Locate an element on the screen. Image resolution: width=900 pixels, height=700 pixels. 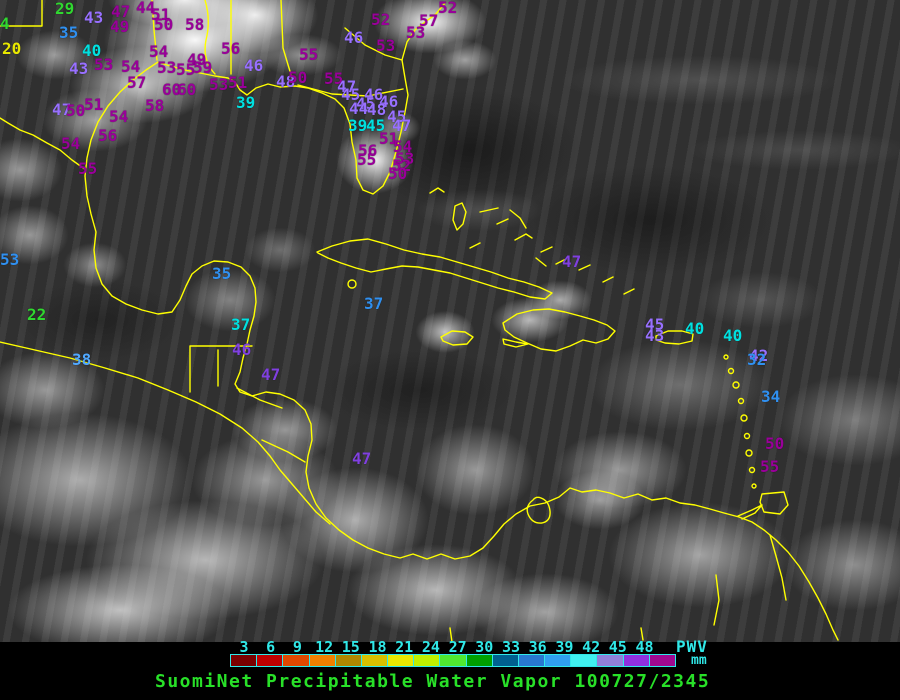
pacific-coastline is located at coordinates (165, 433).